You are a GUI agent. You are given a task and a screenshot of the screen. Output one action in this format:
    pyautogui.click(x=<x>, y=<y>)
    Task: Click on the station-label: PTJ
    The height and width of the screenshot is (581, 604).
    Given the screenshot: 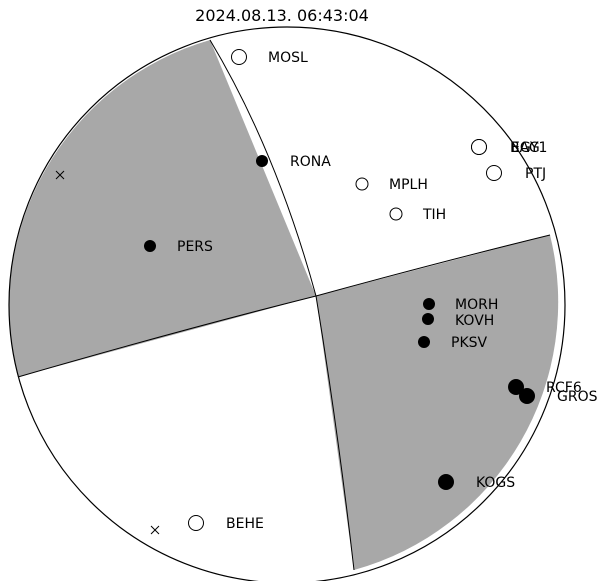 What is the action you would take?
    pyautogui.click(x=535, y=174)
    